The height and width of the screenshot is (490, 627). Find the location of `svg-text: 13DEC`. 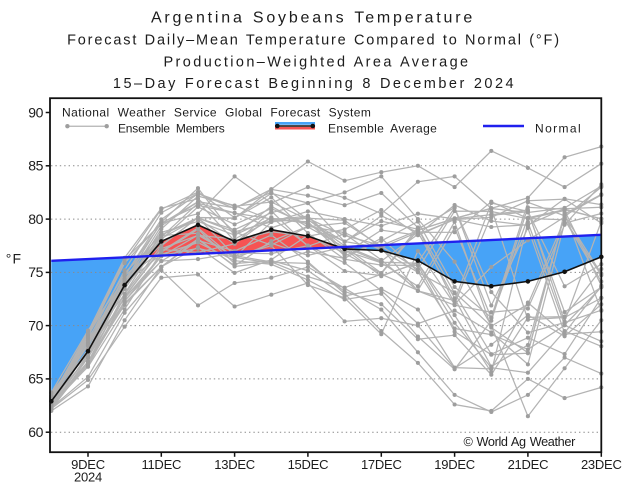

svg-text: 13DEC is located at coordinates (234, 464).